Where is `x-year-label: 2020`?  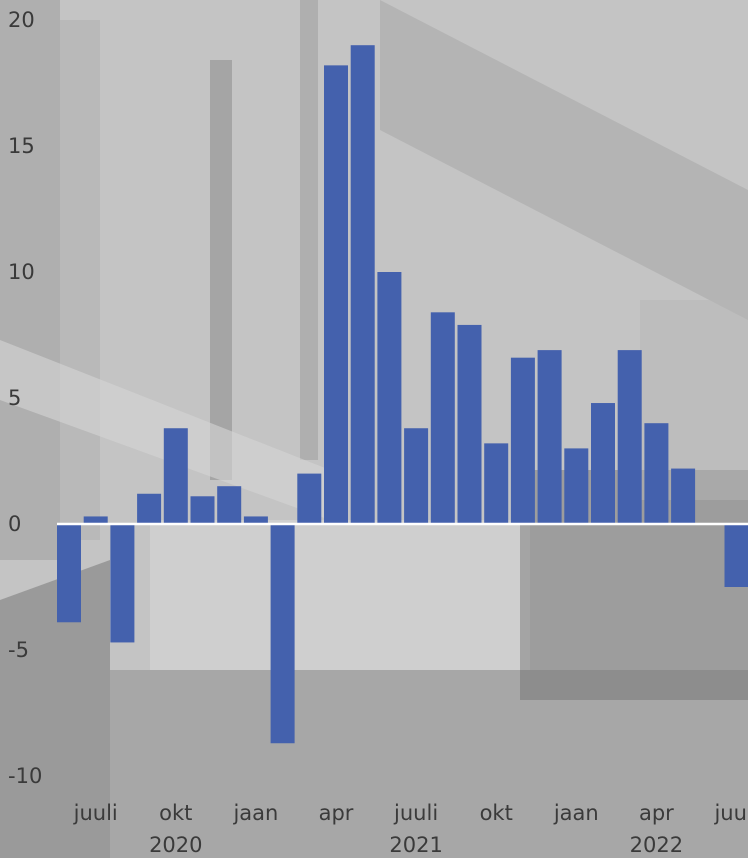
x-year-label: 2020 is located at coordinates (175, 845).